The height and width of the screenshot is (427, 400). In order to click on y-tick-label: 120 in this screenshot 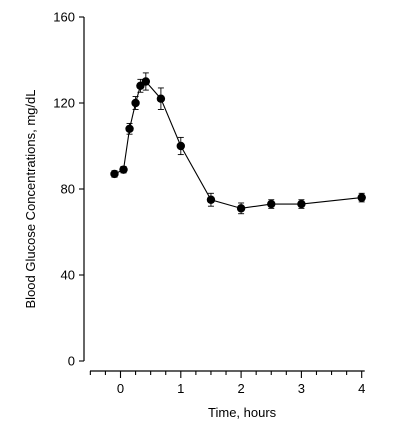, I will do `click(64, 103)`.